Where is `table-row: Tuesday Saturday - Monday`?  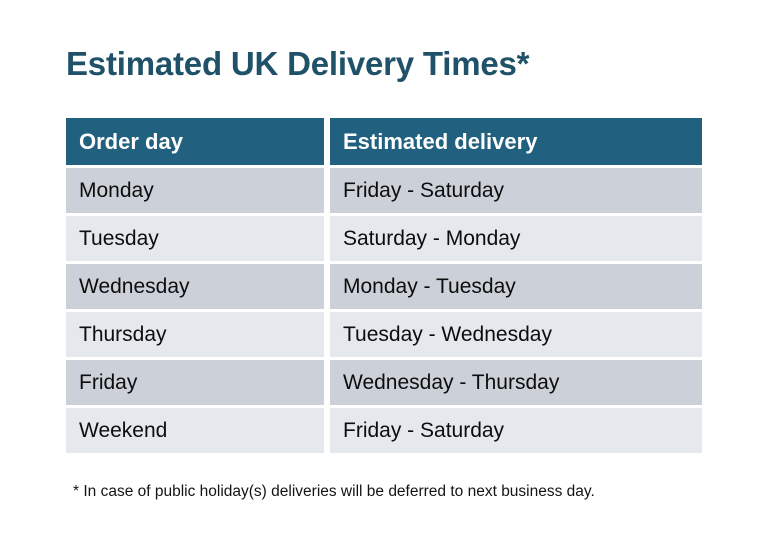 table-row: Tuesday Saturday - Monday is located at coordinates (384, 238).